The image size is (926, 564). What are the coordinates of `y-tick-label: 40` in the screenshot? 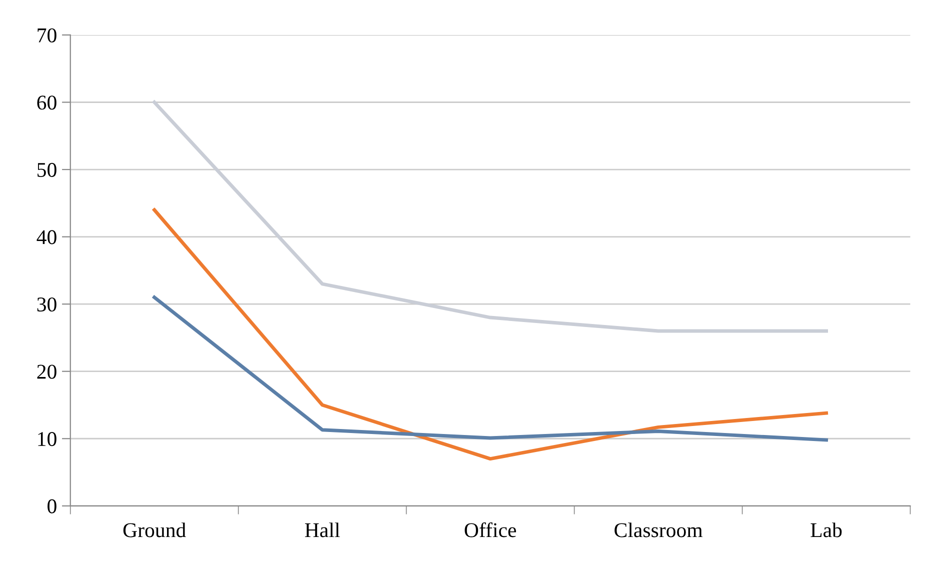 It's located at (46, 237).